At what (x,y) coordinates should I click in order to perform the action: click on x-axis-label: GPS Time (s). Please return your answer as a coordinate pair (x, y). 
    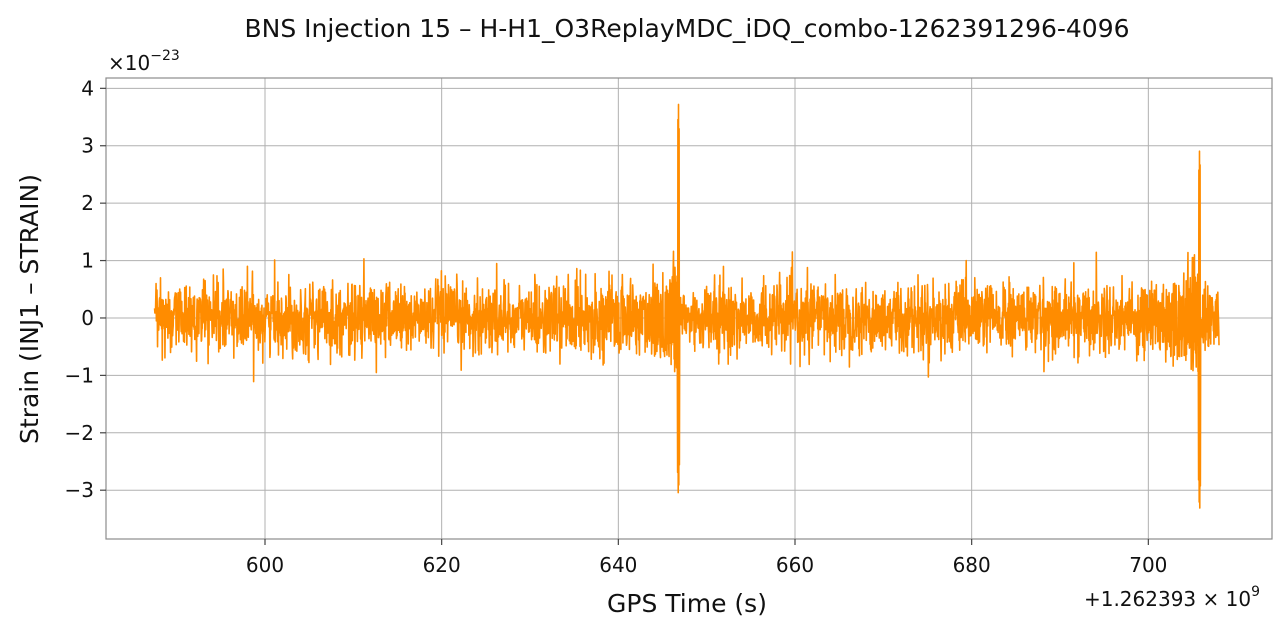
    Looking at the image, I should click on (687, 603).